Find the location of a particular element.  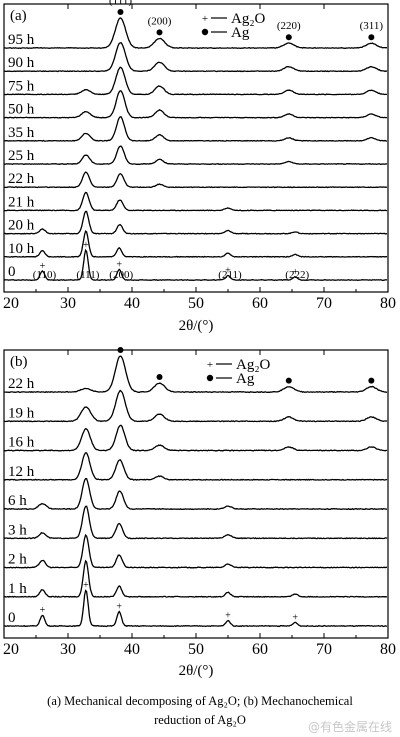

ag2o-peak-label: (211) is located at coordinates (230, 275).